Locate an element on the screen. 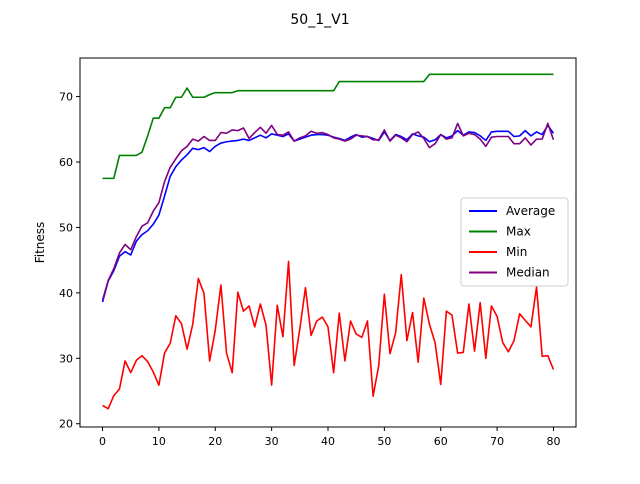 Image resolution: width=640 pixels, height=484 pixels. x-tick-label: 80 is located at coordinates (553, 441).